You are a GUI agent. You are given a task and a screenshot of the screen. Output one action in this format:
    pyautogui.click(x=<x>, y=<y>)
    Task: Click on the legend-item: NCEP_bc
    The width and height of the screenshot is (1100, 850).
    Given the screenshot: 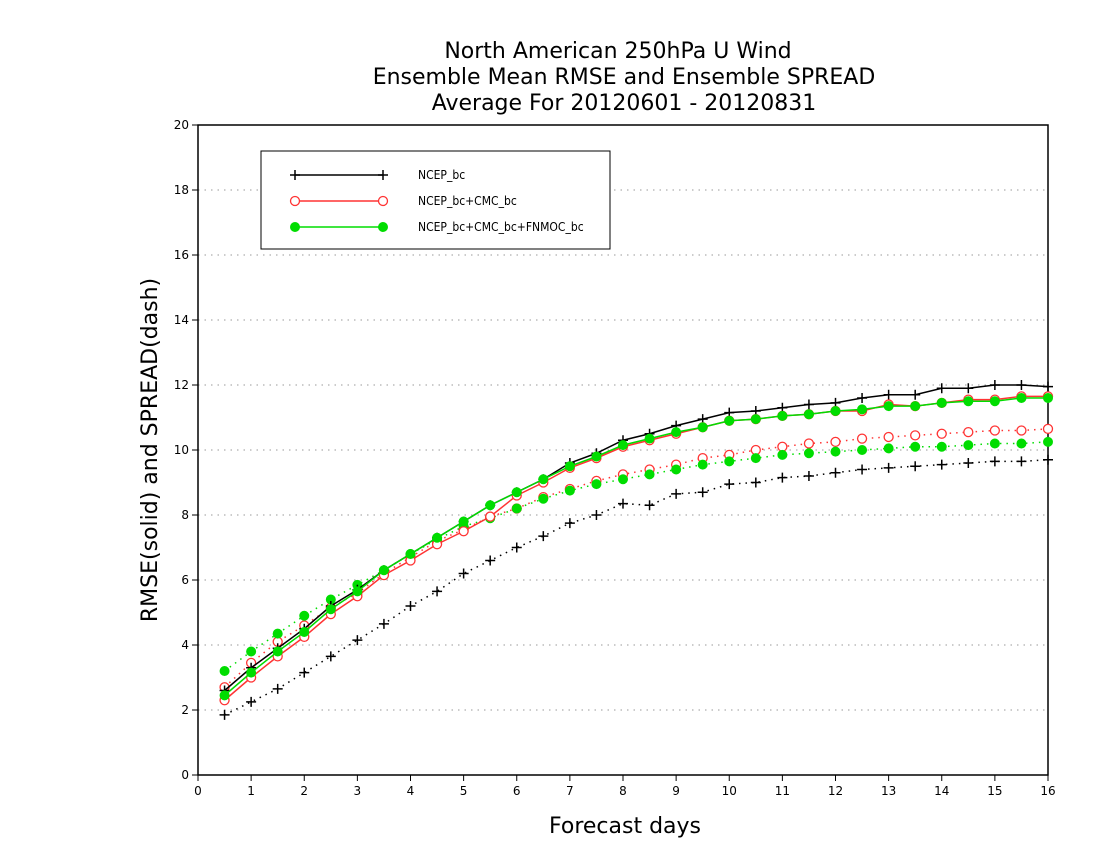 What is the action you would take?
    pyautogui.click(x=377, y=175)
    